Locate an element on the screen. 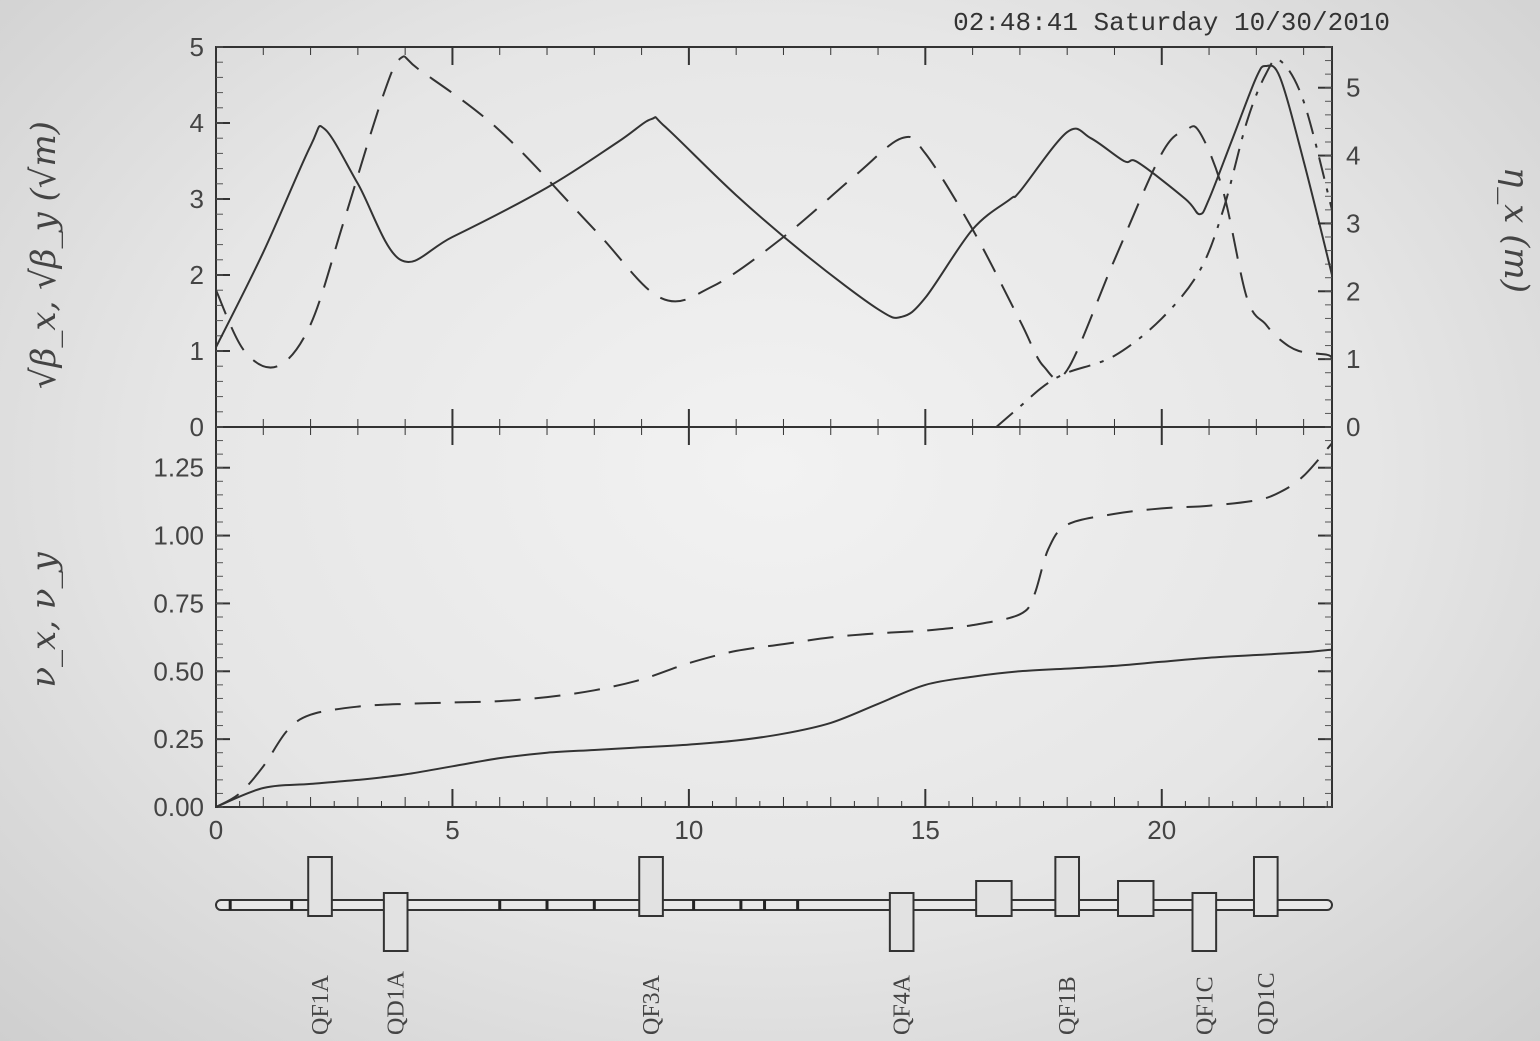 Image resolution: width=1540 pixels, height=1041 pixels. bottom-x-tick-label: 10 is located at coordinates (688, 830).